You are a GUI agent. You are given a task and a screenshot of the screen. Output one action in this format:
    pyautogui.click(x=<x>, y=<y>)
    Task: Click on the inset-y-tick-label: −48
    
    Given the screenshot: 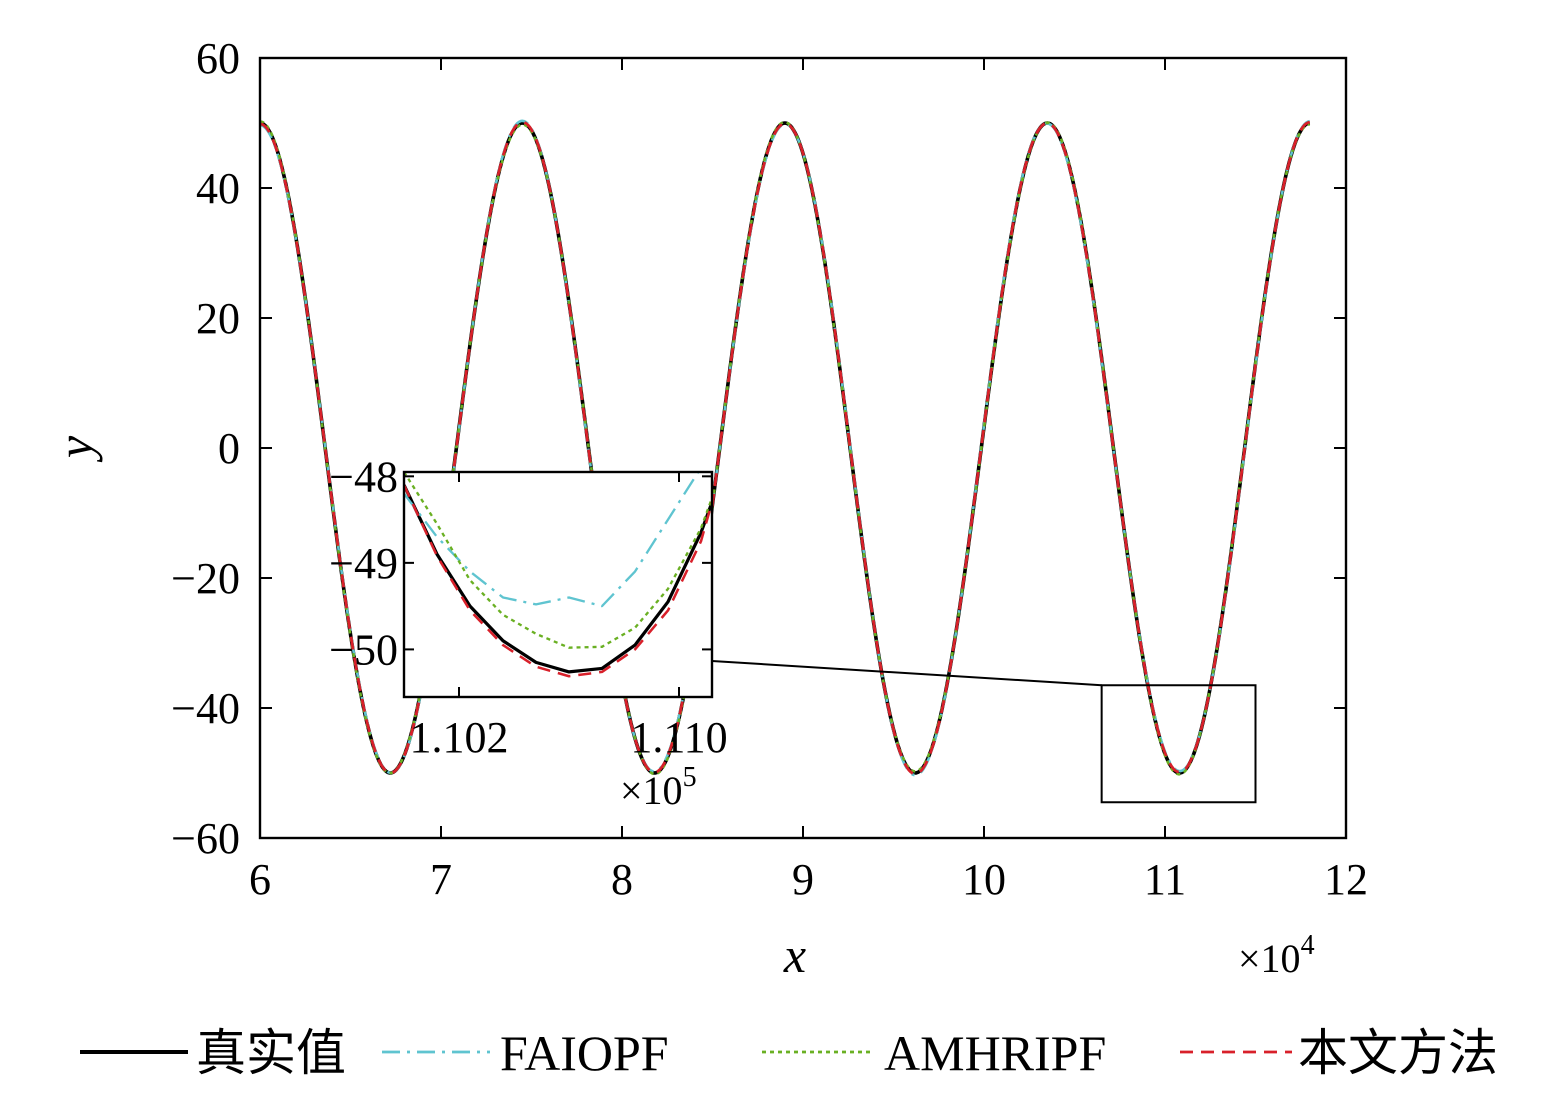 What is the action you would take?
    pyautogui.click(x=363, y=476)
    